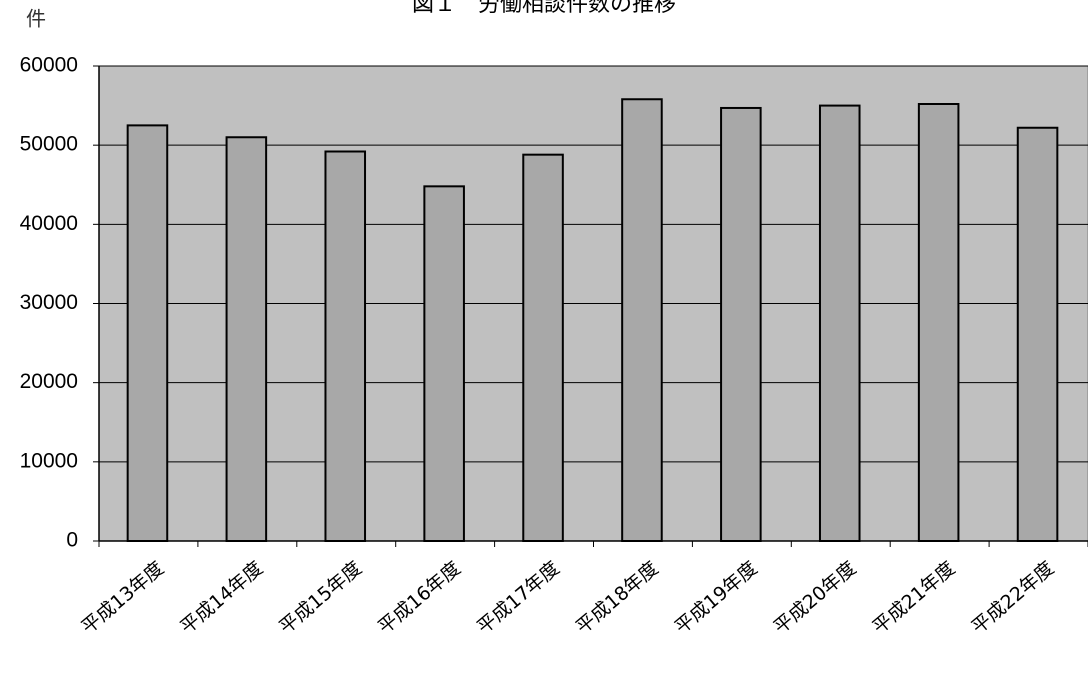  I want to click on x-tick-label: 平成19年度, so click(716, 597).